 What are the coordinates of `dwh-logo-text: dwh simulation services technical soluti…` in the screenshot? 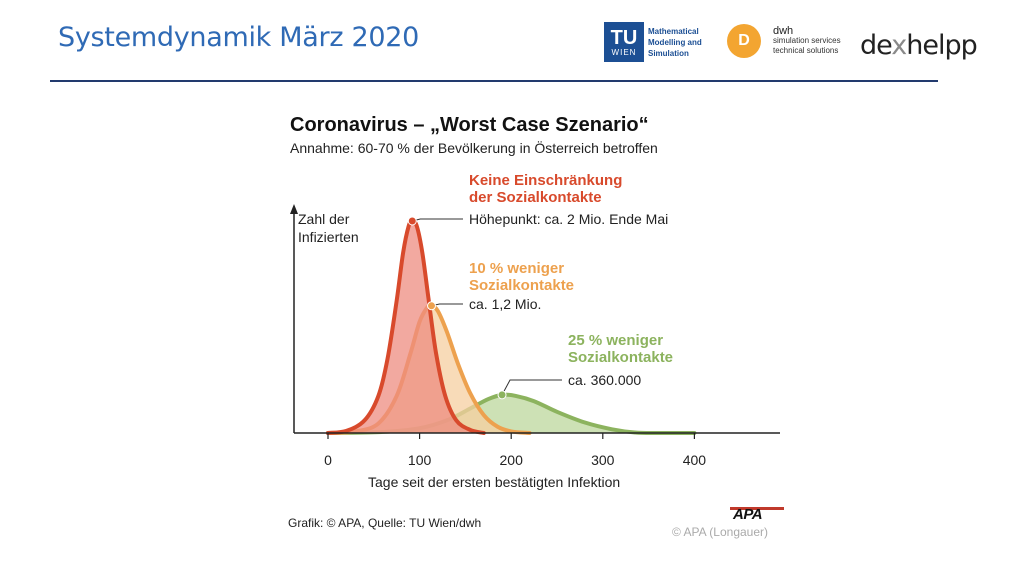 It's located at (807, 41).